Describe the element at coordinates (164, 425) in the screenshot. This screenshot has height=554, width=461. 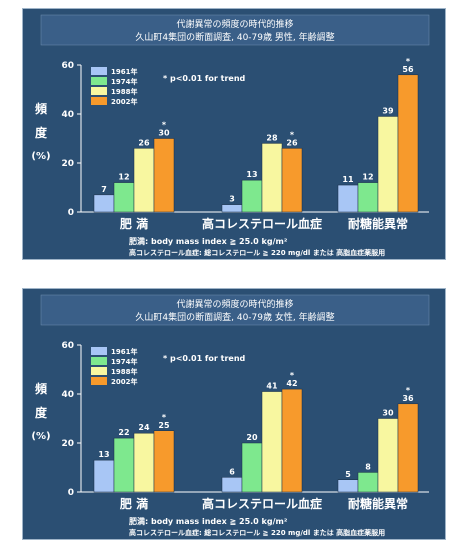
I see `data-label: 25` at that location.